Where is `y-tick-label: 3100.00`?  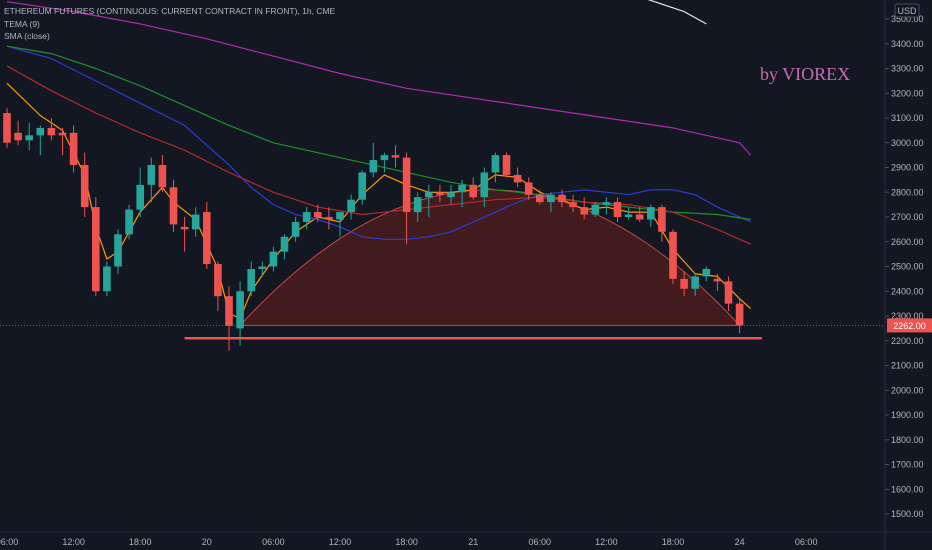 y-tick-label: 3100.00 is located at coordinates (907, 118).